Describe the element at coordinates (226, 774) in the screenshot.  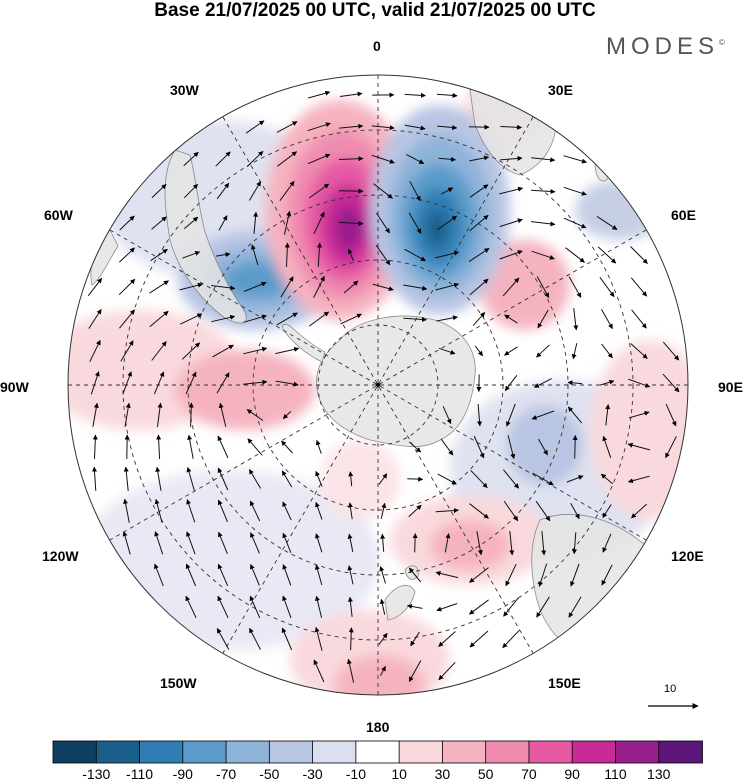
I see `colorbar-tick-label: -70` at that location.